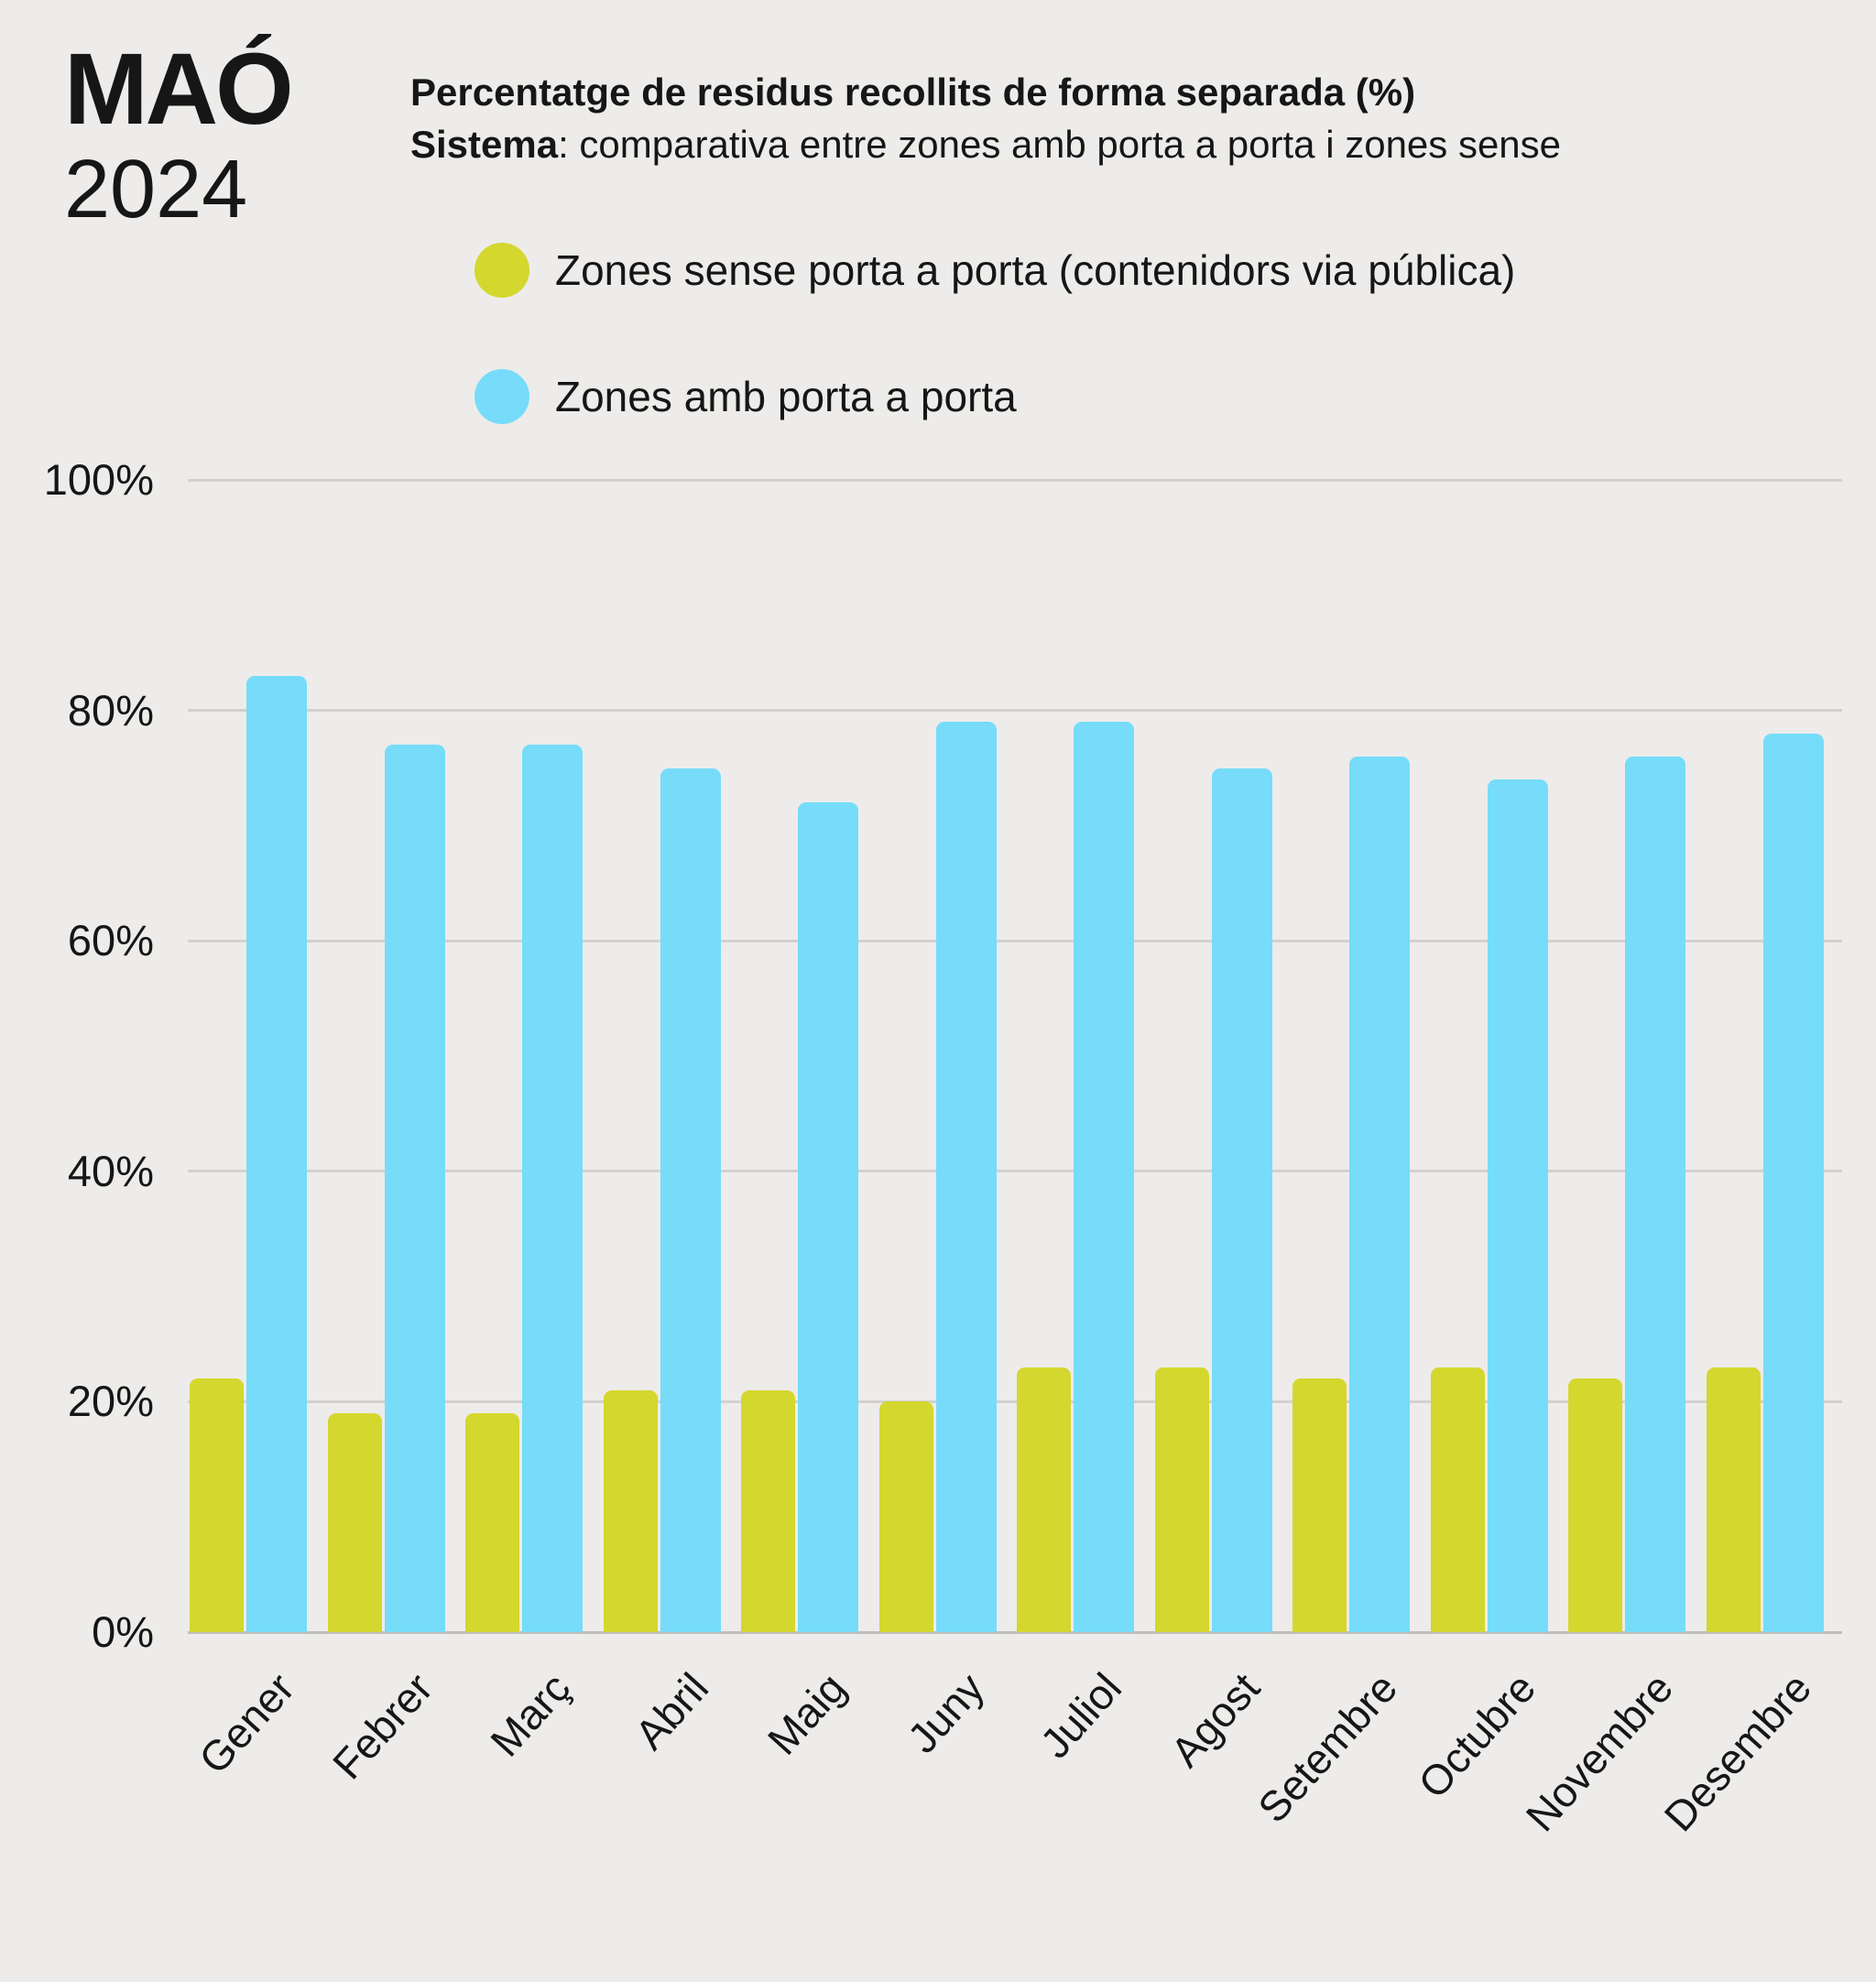 The height and width of the screenshot is (1982, 1876). Describe the element at coordinates (1319, 1505) in the screenshot. I see `bar-setembre-sense` at that location.